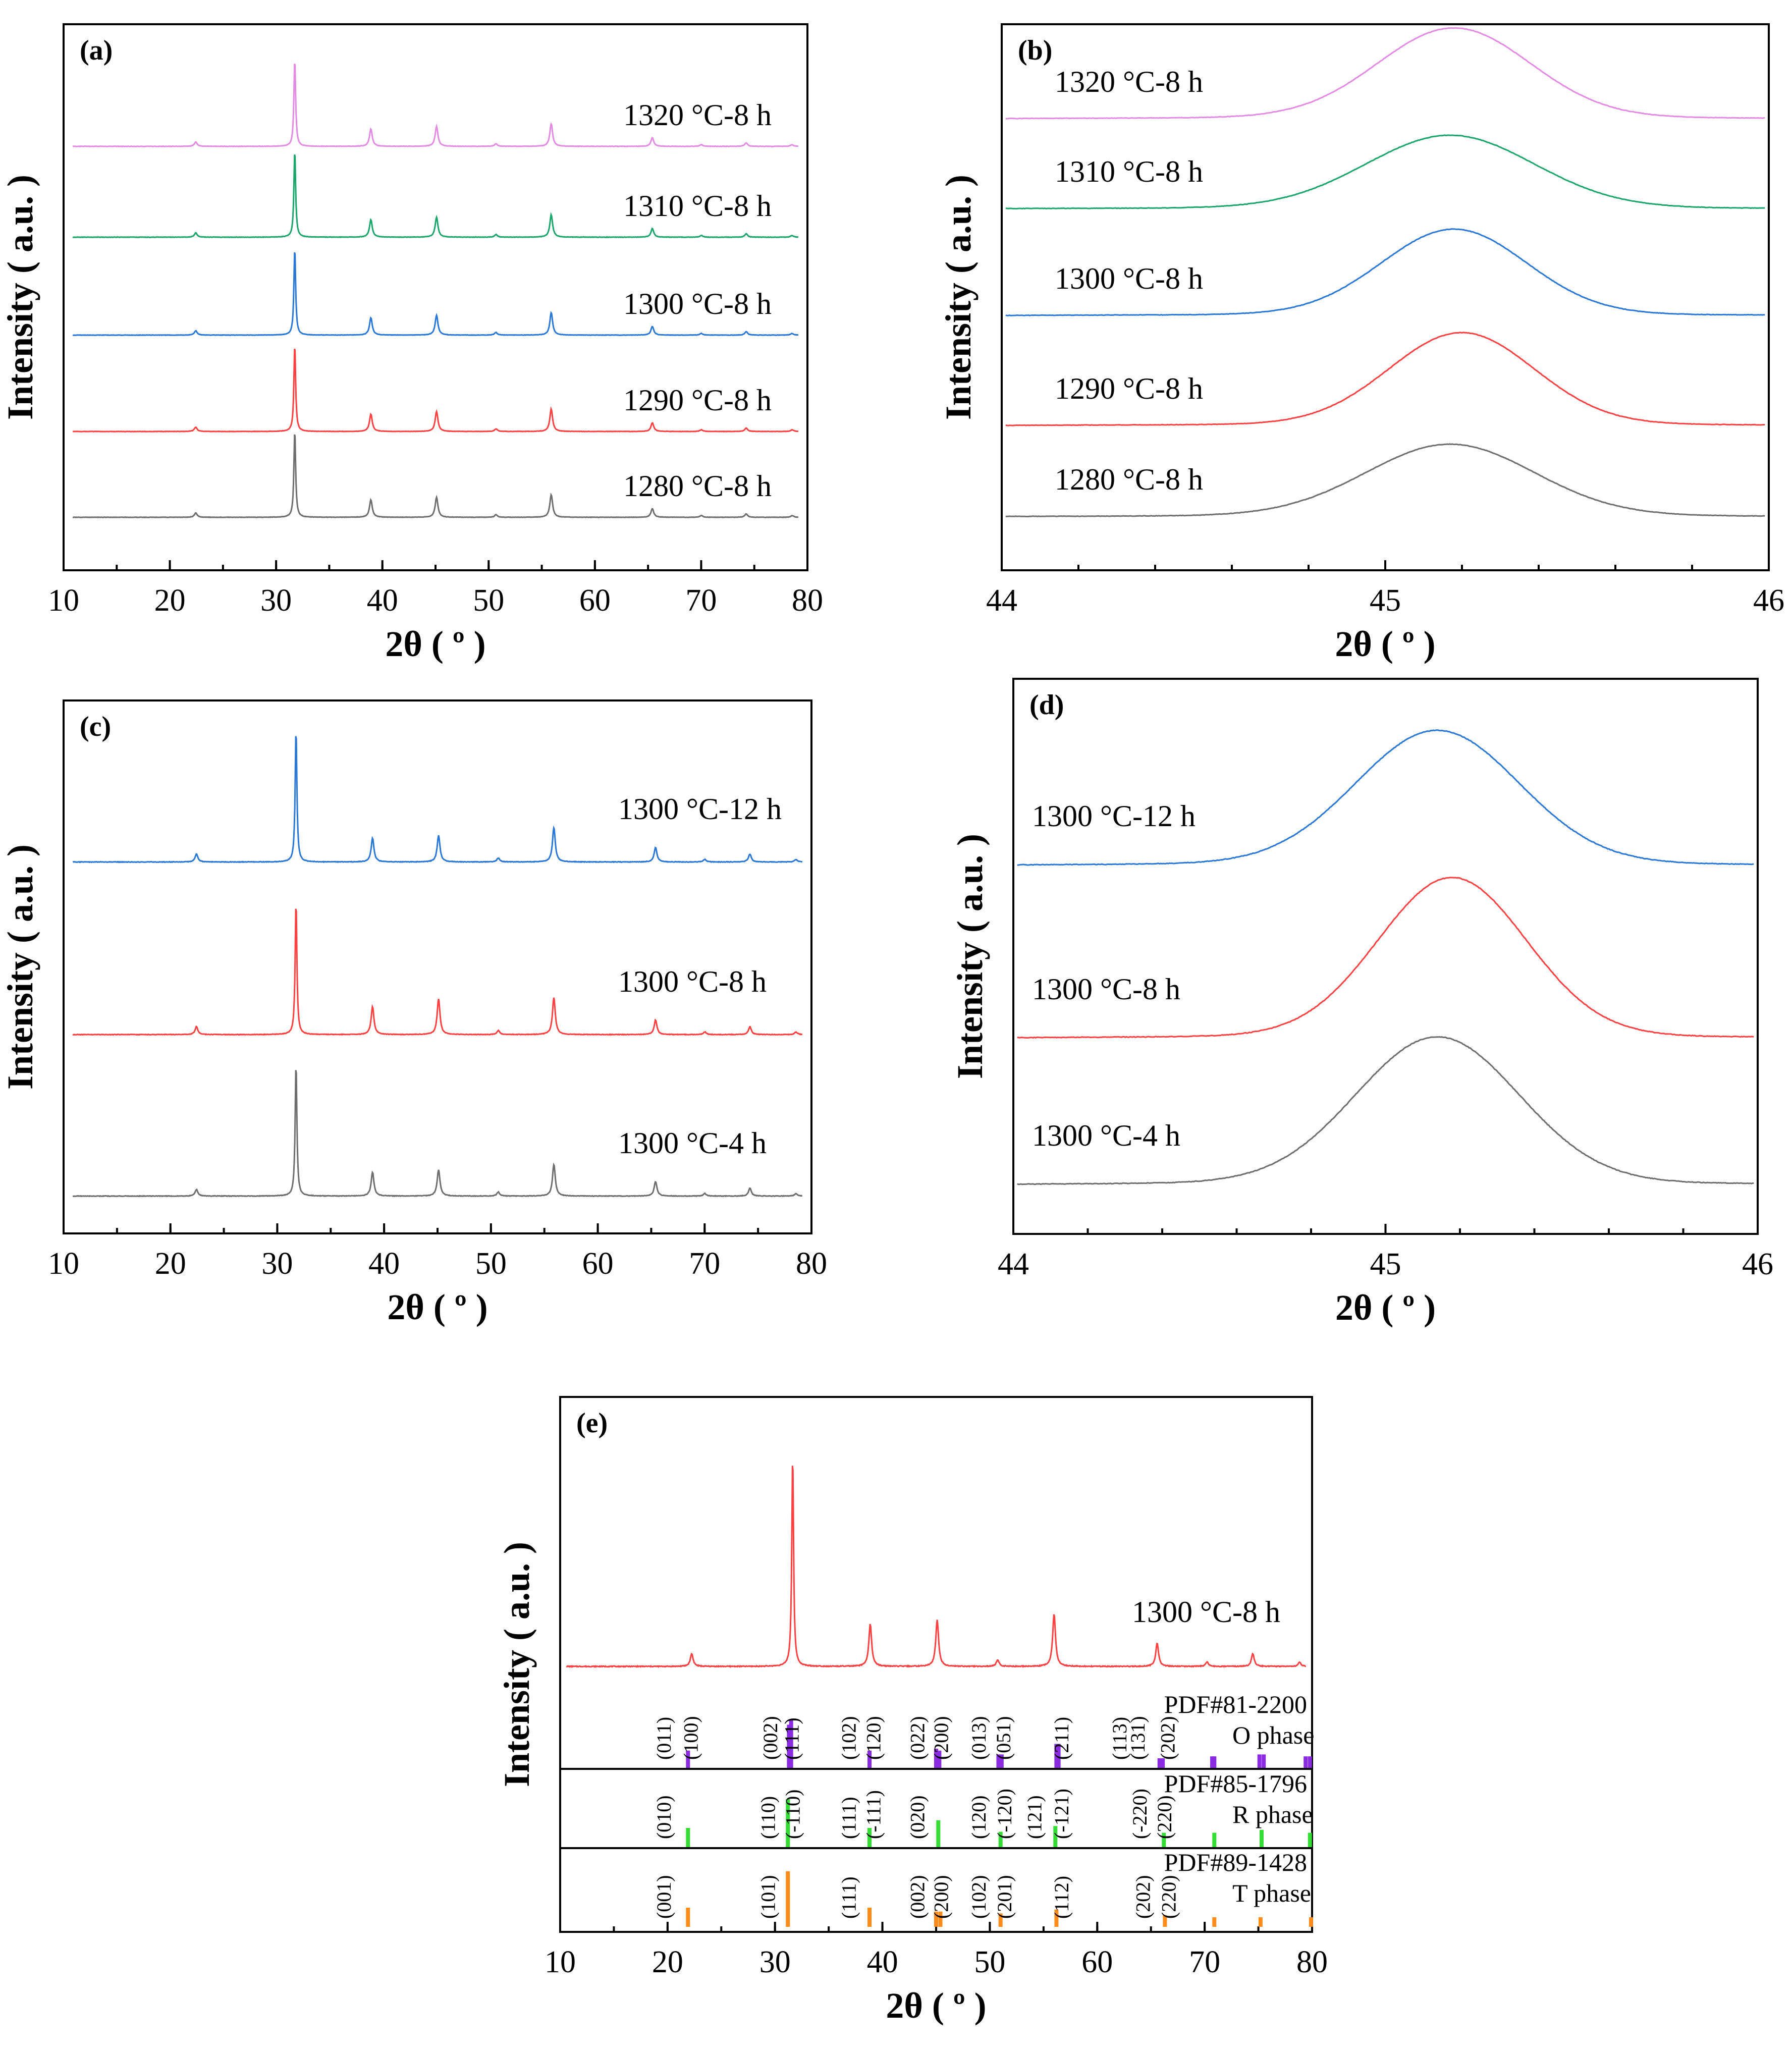 The image size is (1792, 2051). I want to click on series-label-a-2: 1300 °C-8 h, so click(697, 304).